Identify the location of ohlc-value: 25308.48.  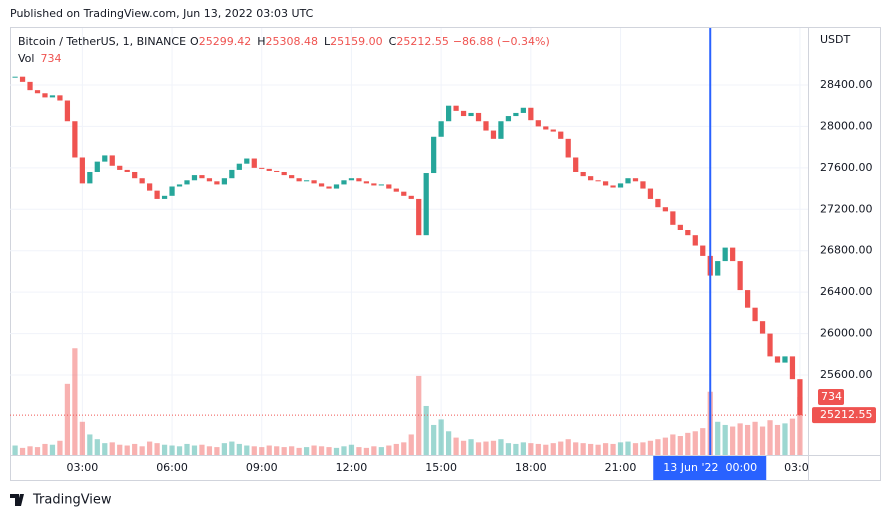
(292, 41).